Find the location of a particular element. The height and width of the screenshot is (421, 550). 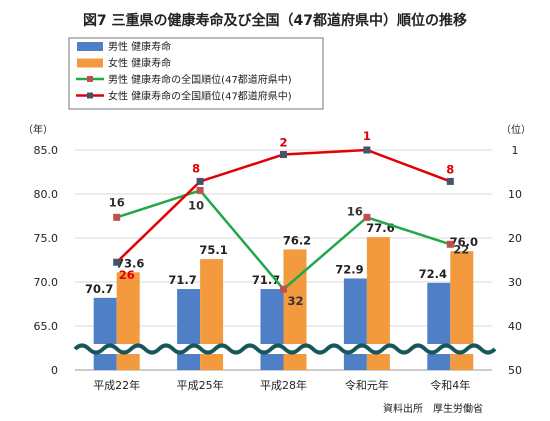

source-note: 資料出所 厚生労働省 is located at coordinates (433, 408).